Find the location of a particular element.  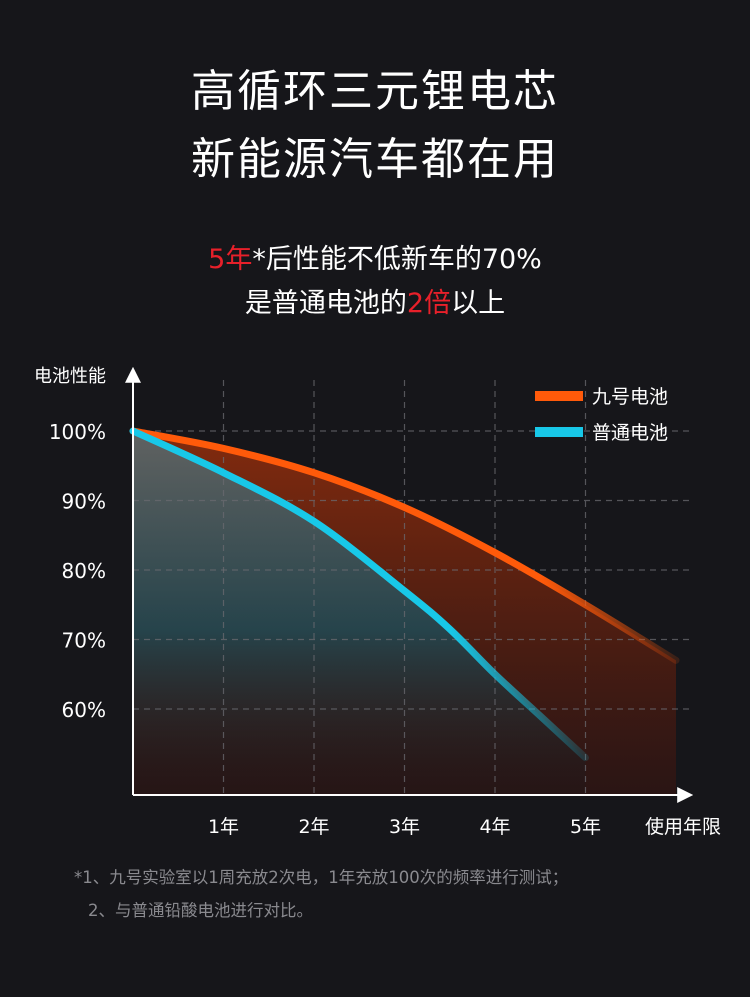

subheadline-line-1-text: *后性能不低新车的70% is located at coordinates (397, 259).